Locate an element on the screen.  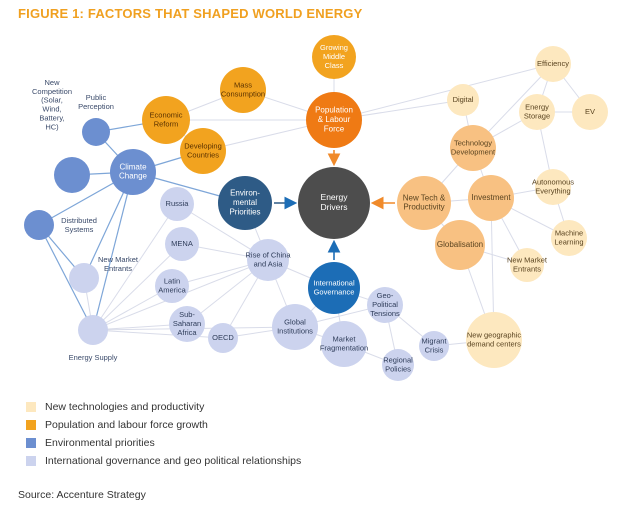
node-geo-political-tensions: Geo-Political Tensions is located at coordinates (385, 305).